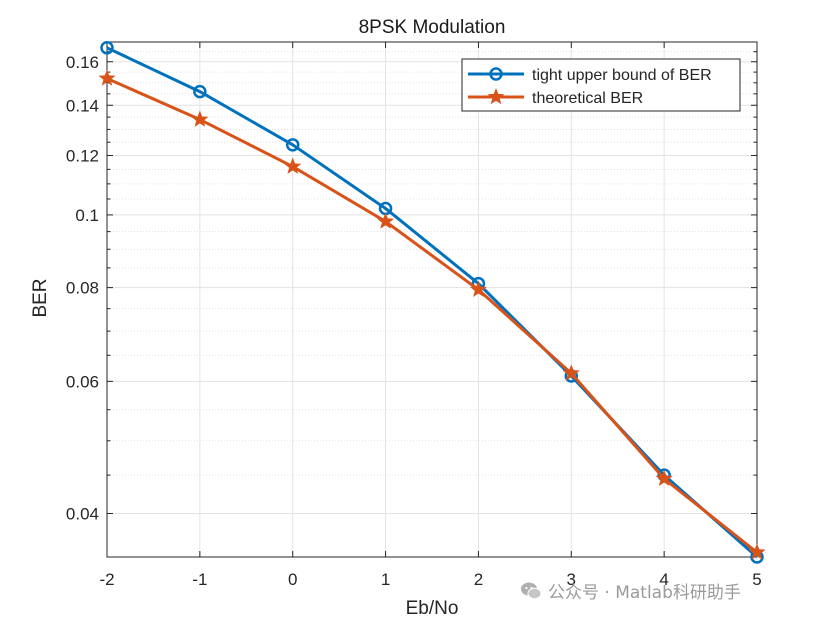 The height and width of the screenshot is (624, 834). I want to click on legend-box, so click(601, 85).